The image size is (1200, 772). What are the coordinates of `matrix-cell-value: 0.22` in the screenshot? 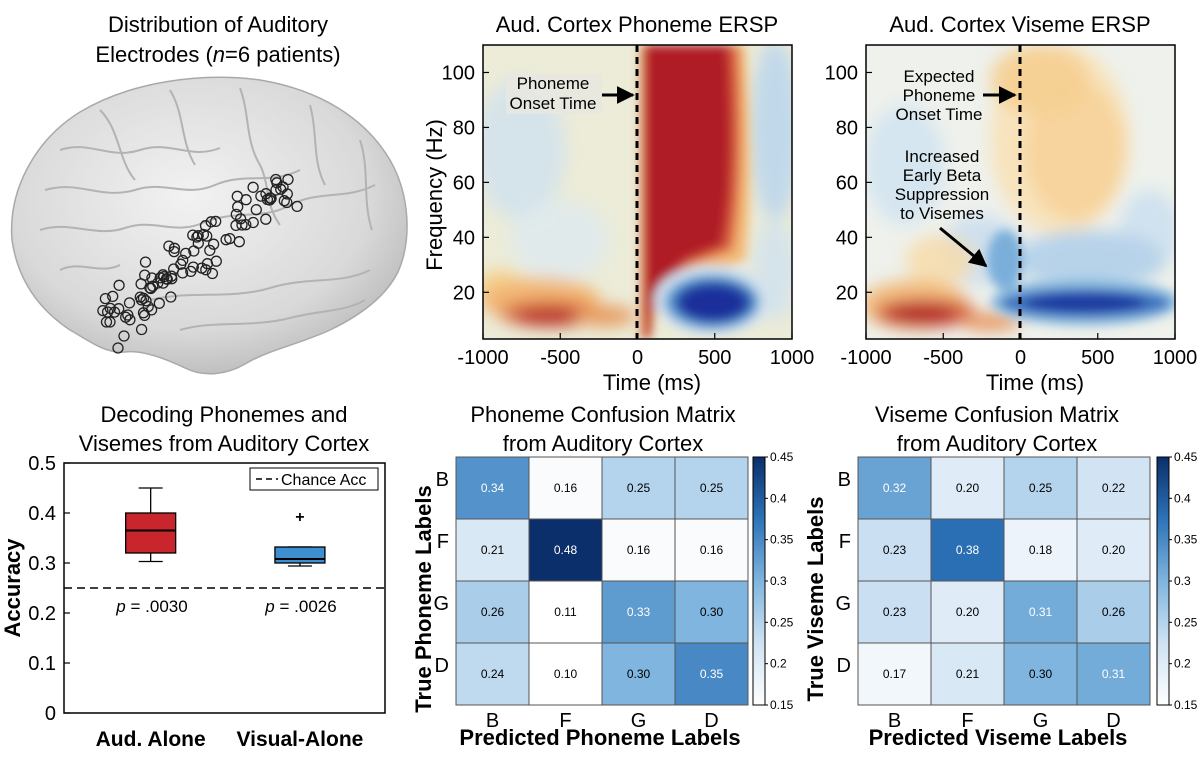 It's located at (1114, 488).